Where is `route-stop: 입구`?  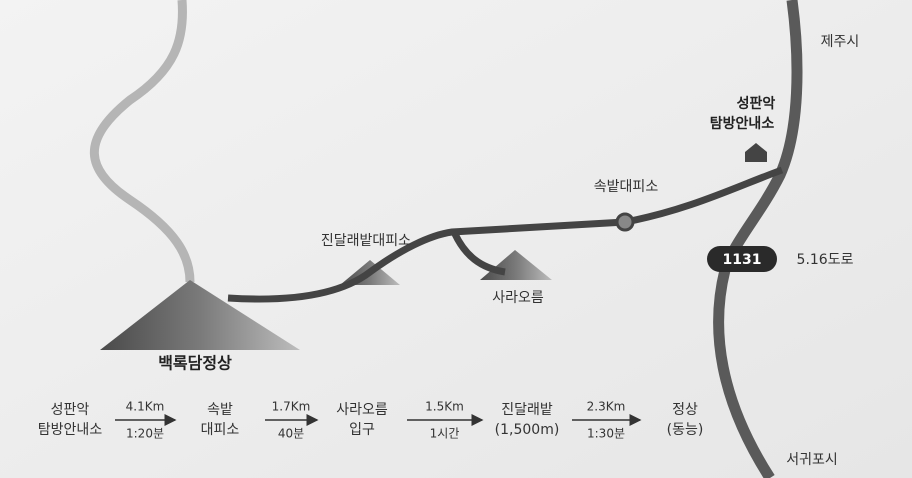 route-stop: 입구 is located at coordinates (362, 430).